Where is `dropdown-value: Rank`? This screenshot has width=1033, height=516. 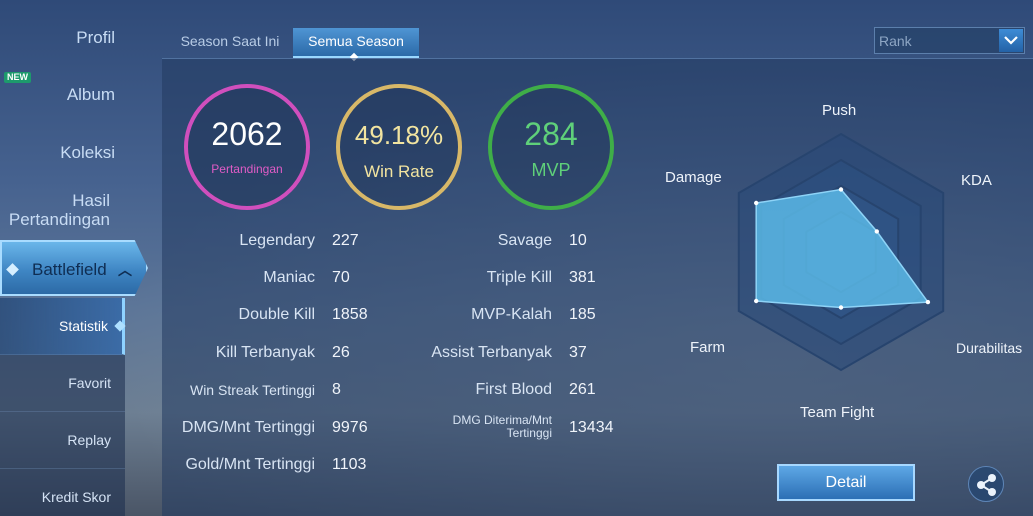 dropdown-value: Rank is located at coordinates (895, 41).